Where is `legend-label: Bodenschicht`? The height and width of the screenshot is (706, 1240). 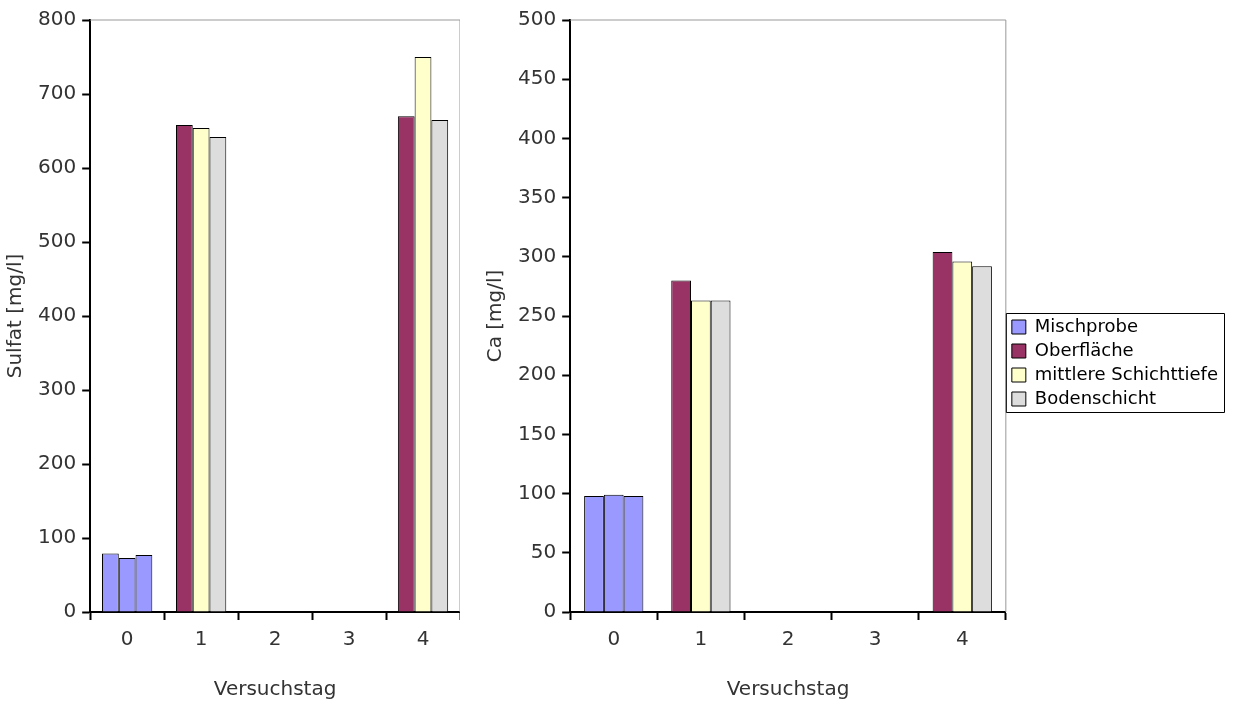
legend-label: Bodenschicht is located at coordinates (1095, 397).